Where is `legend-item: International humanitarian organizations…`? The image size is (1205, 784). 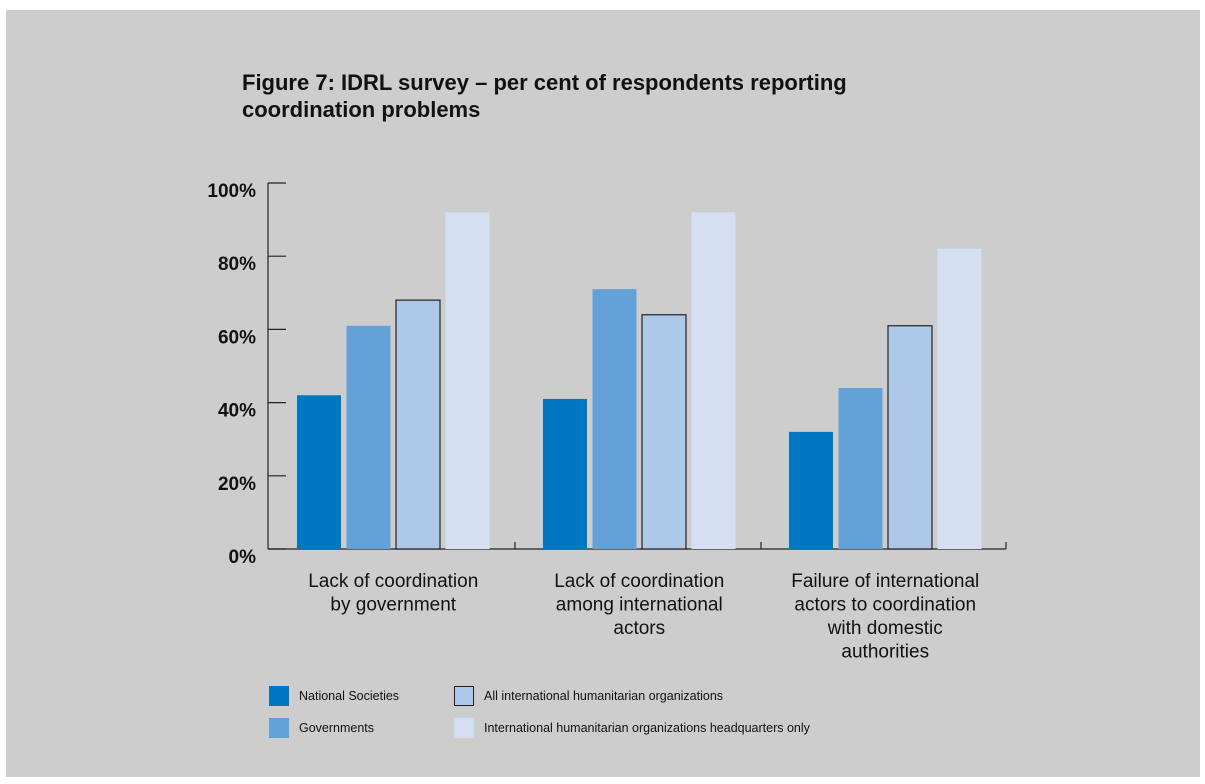
legend-item: International humanitarian organizations… is located at coordinates (632, 728).